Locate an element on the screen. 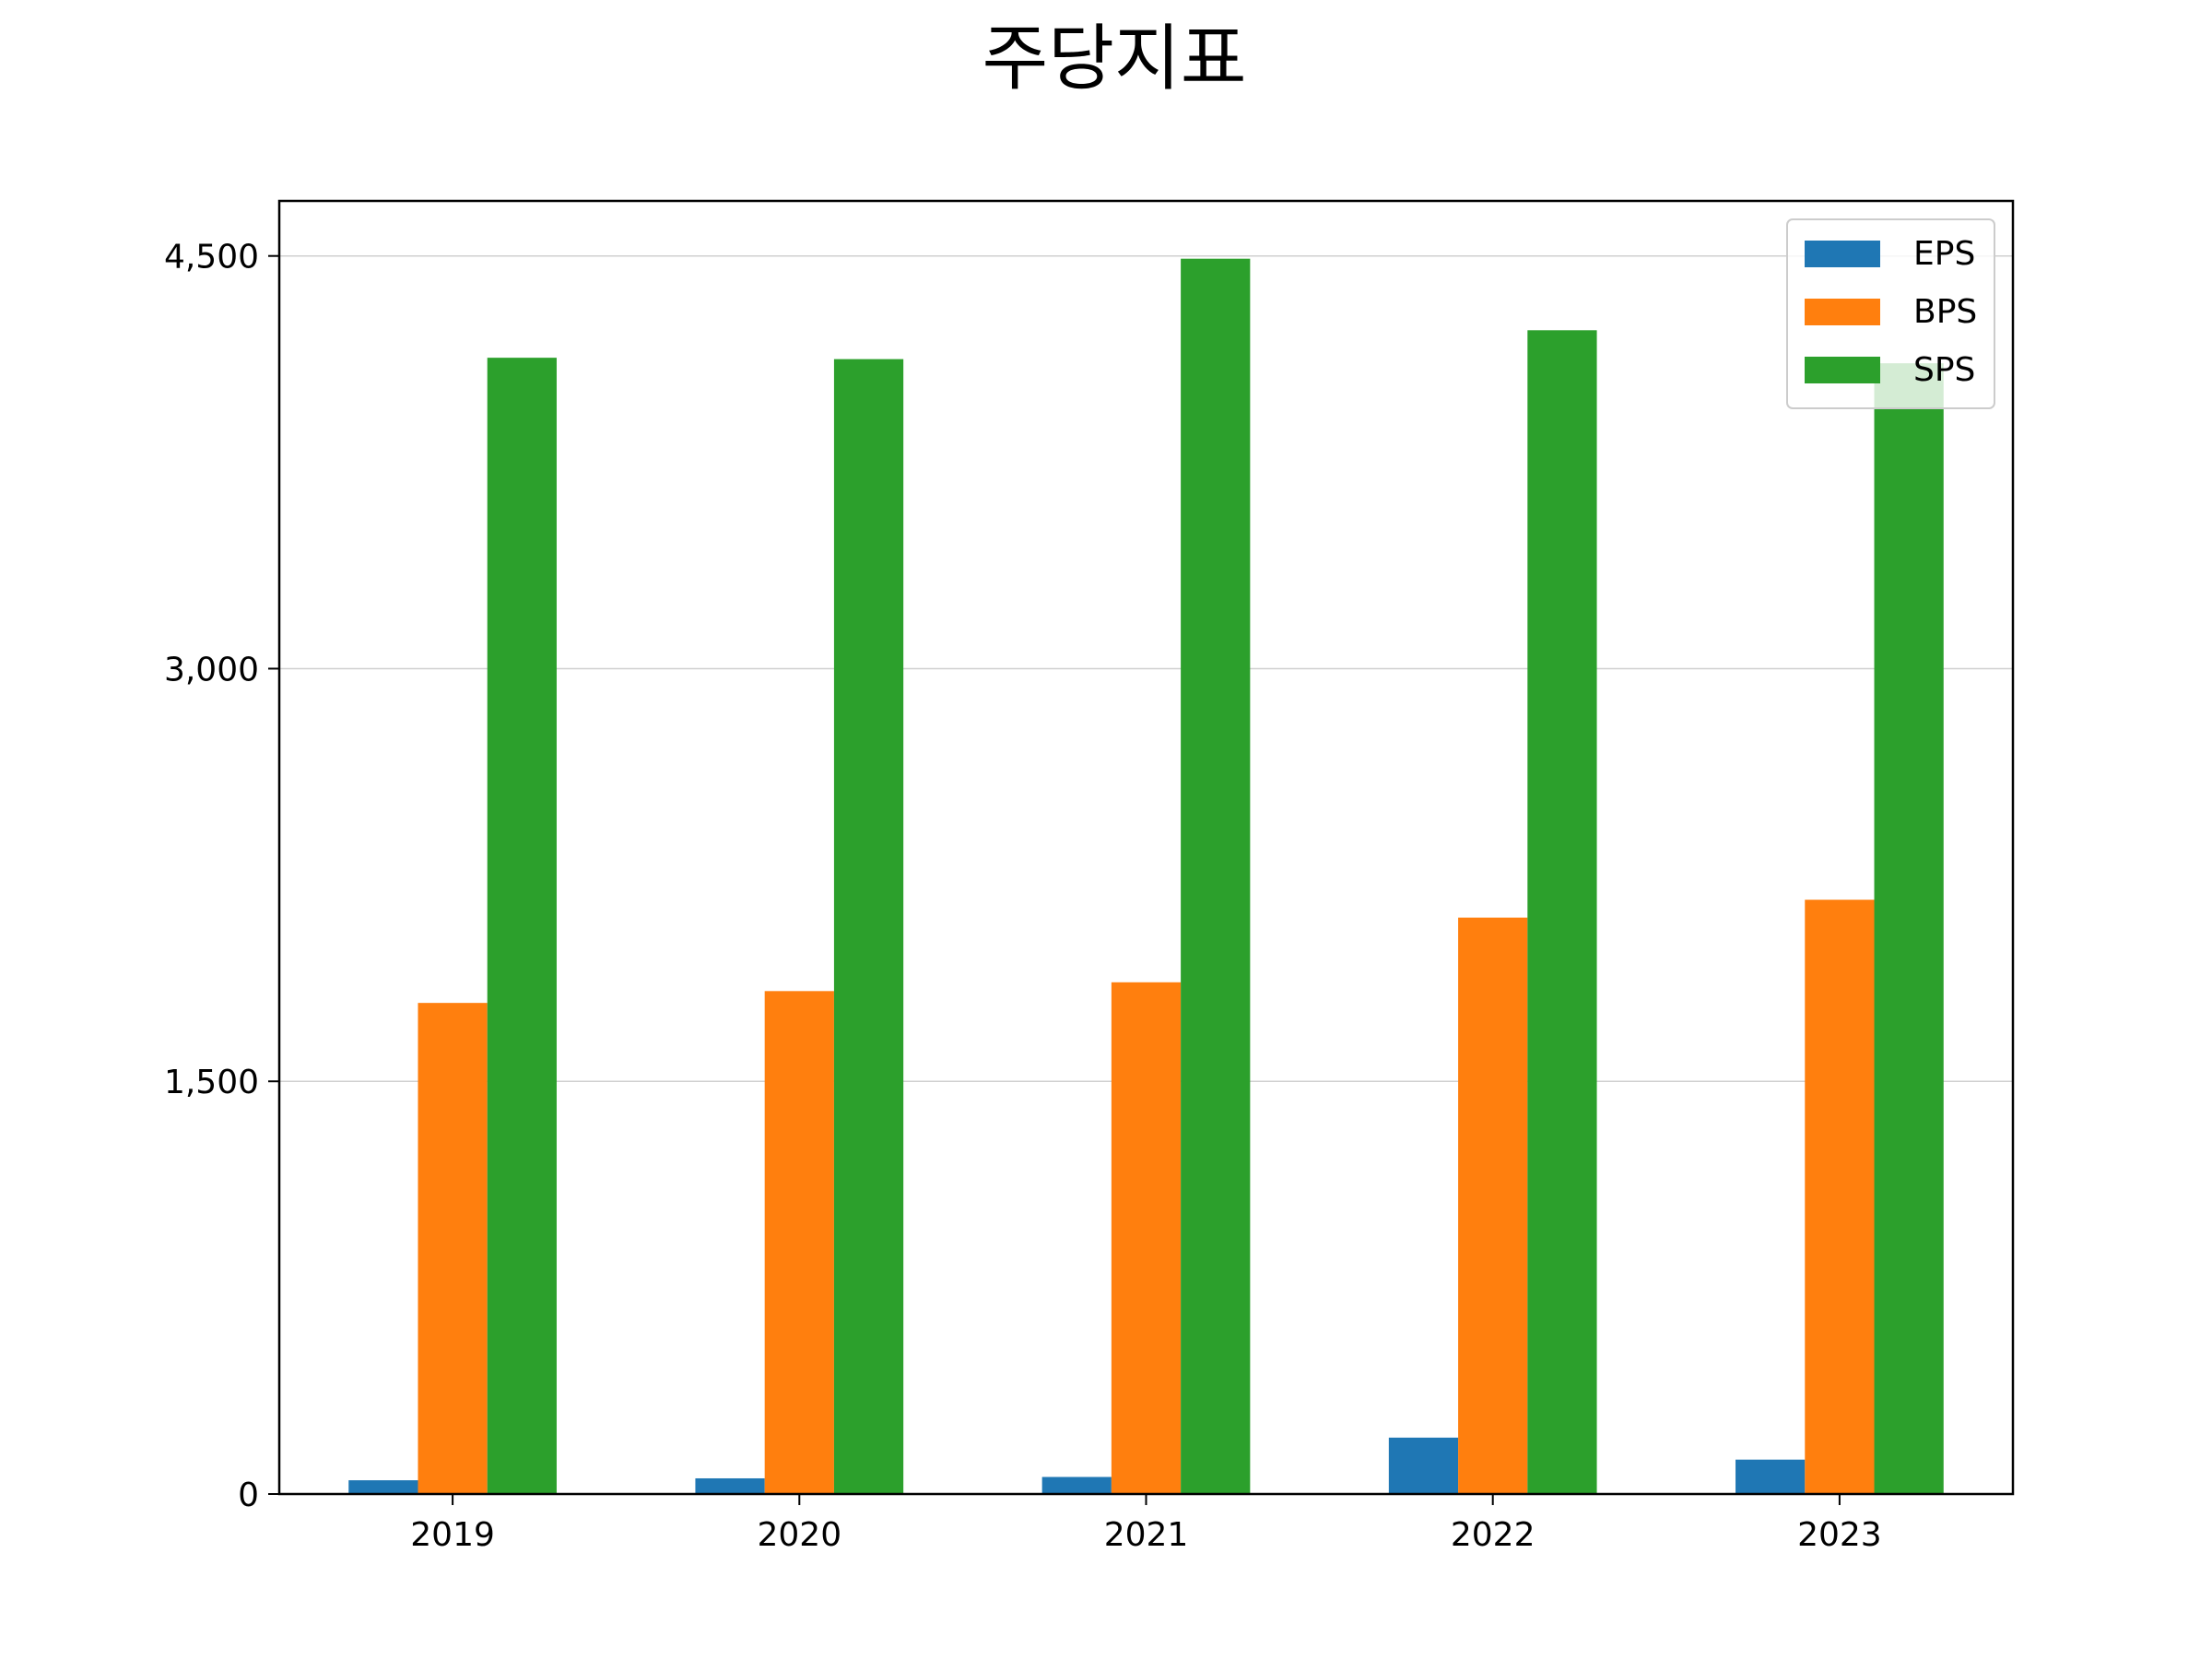  x-tick-label: 2021 is located at coordinates (1146, 1535).